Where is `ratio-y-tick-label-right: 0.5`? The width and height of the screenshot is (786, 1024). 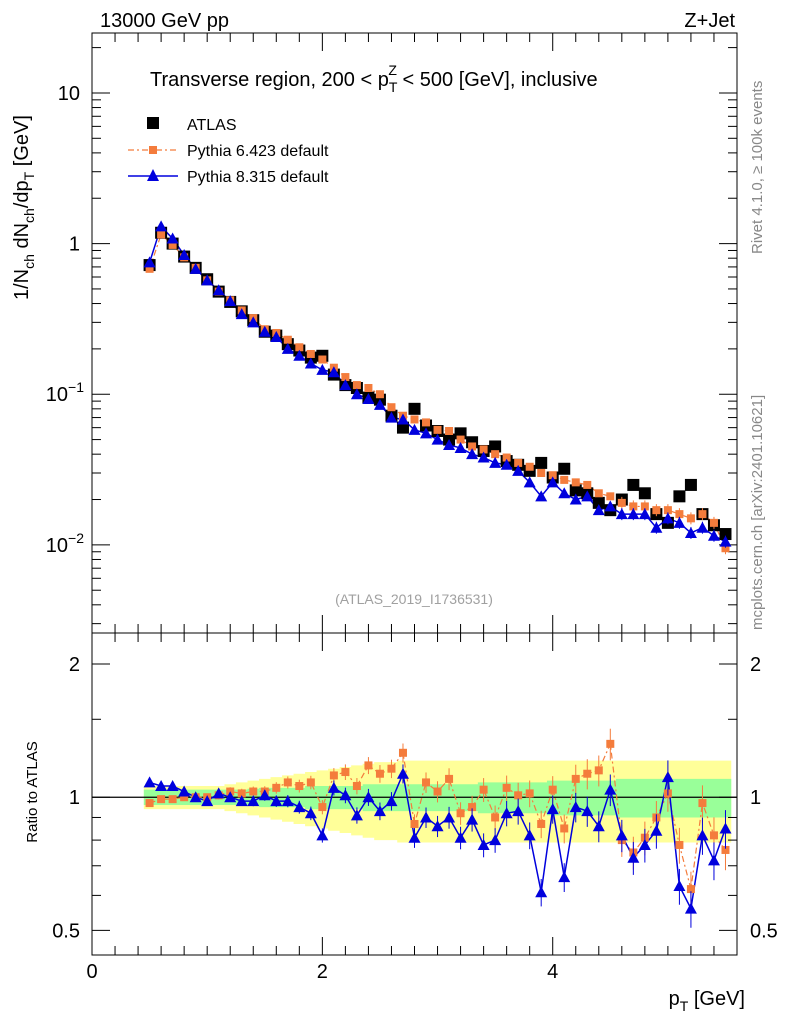 ratio-y-tick-label-right: 0.5 is located at coordinates (764, 931).